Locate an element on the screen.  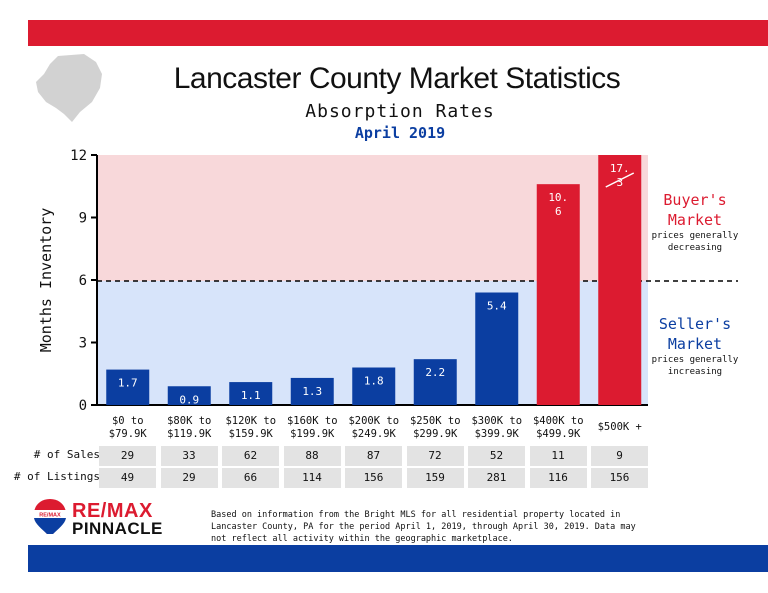
bottom-blue-band is located at coordinates (398, 558).